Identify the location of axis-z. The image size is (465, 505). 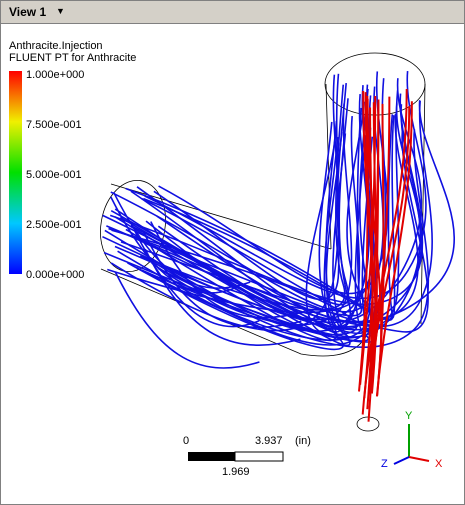
(401, 460).